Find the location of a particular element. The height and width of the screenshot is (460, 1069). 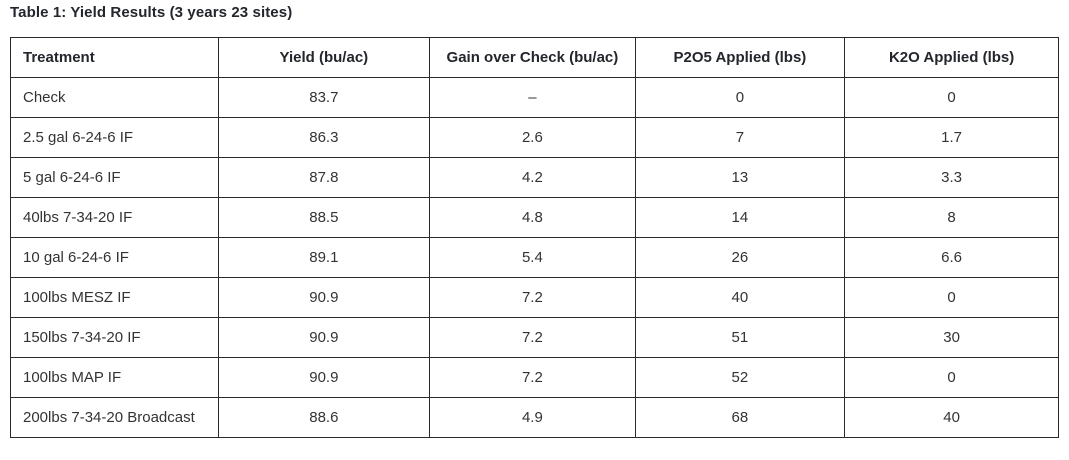

value-cell: 4.9 is located at coordinates (532, 417).